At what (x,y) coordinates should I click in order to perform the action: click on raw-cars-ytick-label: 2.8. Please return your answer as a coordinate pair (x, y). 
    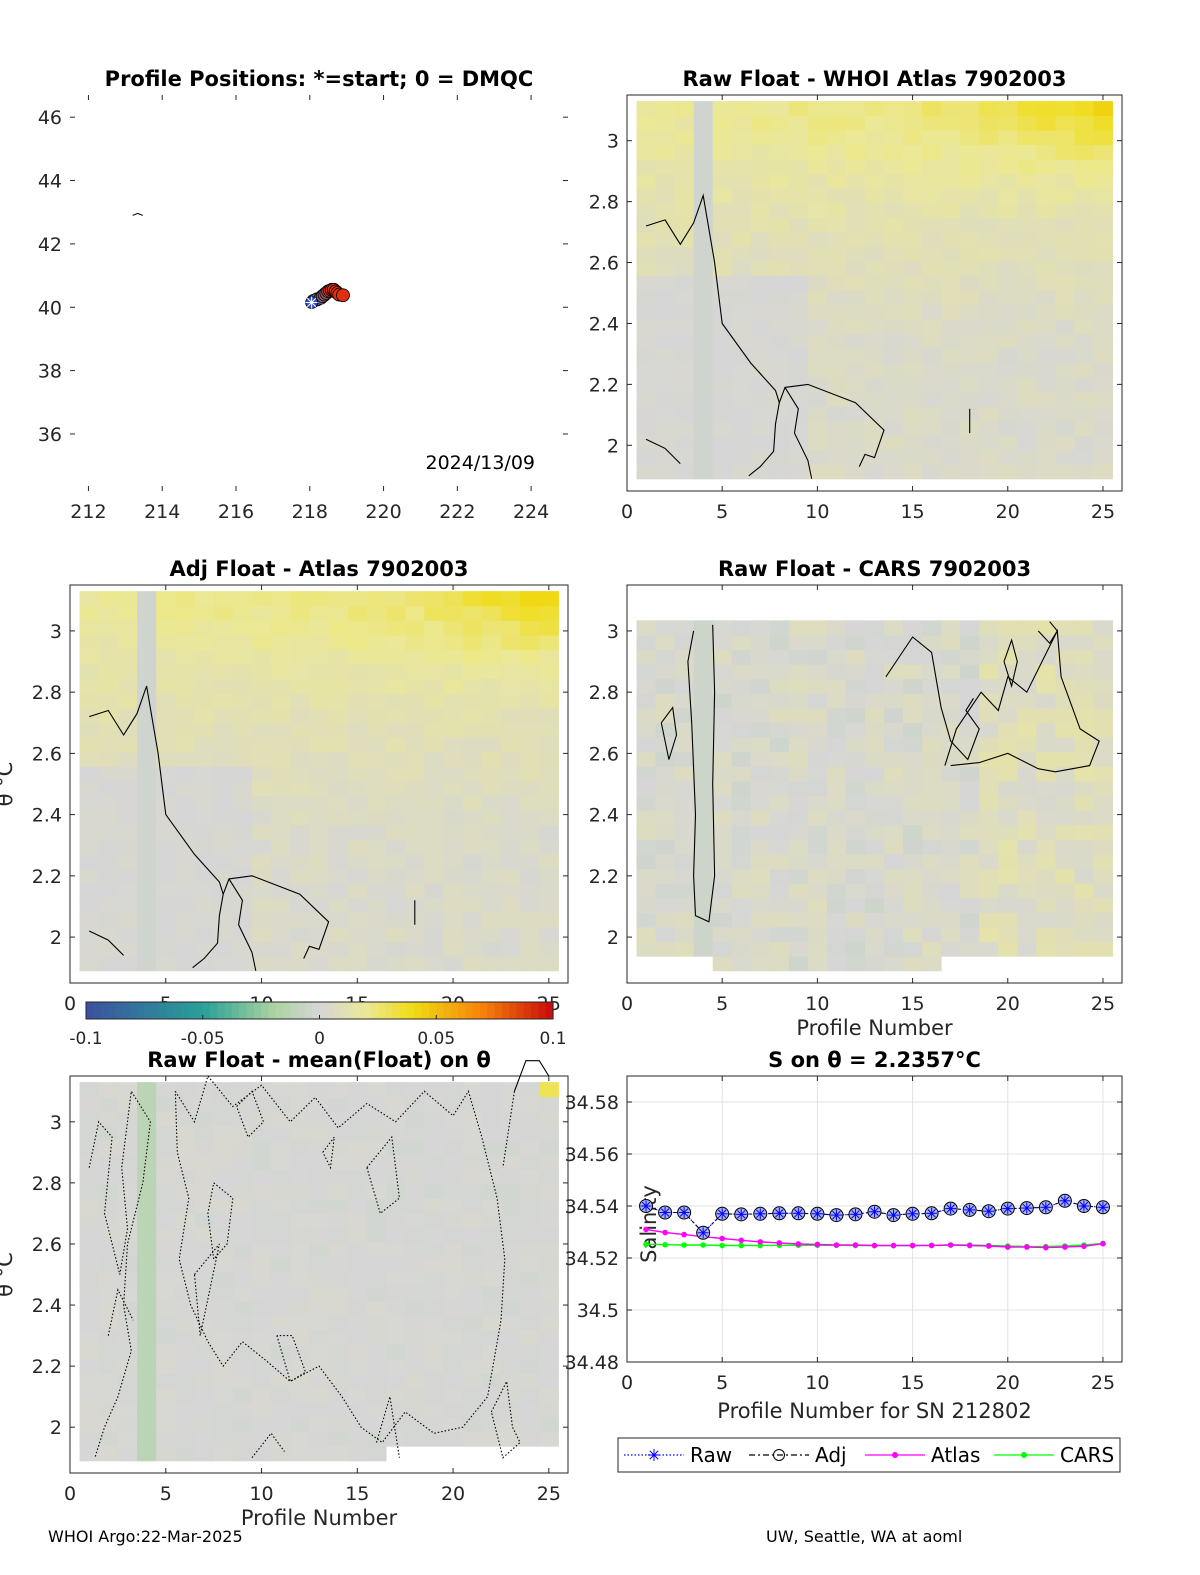
    Looking at the image, I should click on (604, 693).